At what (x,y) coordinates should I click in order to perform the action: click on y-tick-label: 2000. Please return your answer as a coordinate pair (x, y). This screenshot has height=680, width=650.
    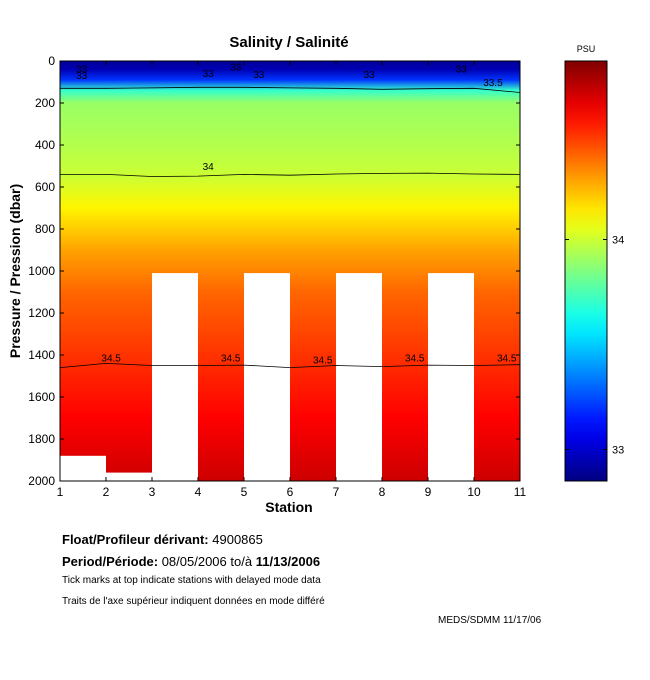
    Looking at the image, I should click on (41, 481).